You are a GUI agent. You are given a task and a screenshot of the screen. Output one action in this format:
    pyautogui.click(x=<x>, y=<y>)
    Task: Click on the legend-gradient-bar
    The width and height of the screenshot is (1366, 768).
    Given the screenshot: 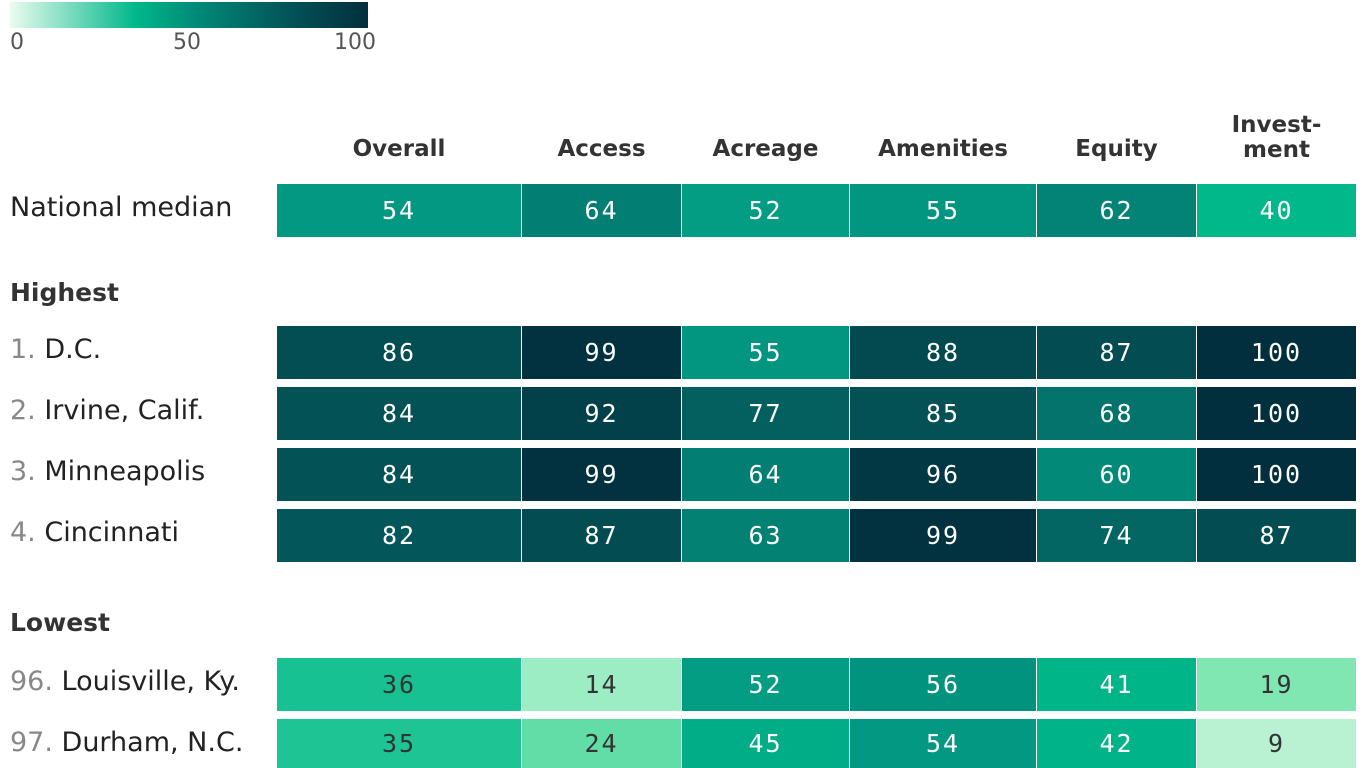 What is the action you would take?
    pyautogui.click(x=189, y=15)
    